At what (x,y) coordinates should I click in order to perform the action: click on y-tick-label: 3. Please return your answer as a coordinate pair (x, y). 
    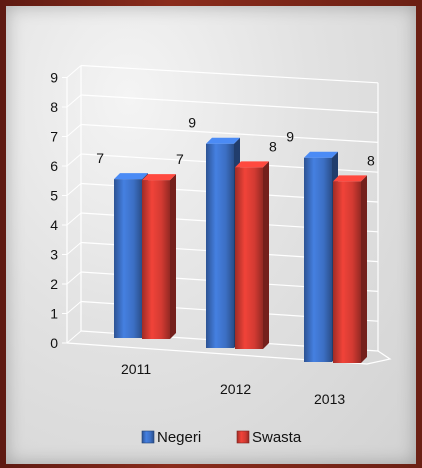
    Looking at the image, I should click on (54, 255).